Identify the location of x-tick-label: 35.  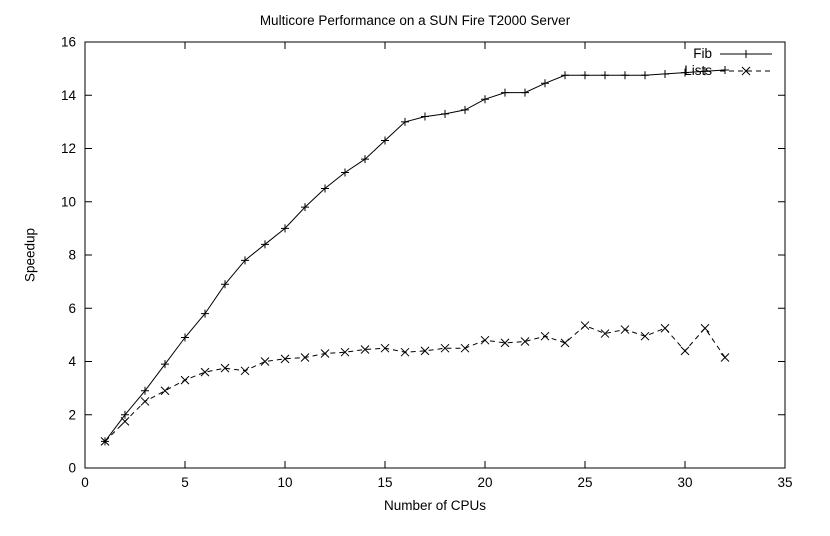
(784, 482).